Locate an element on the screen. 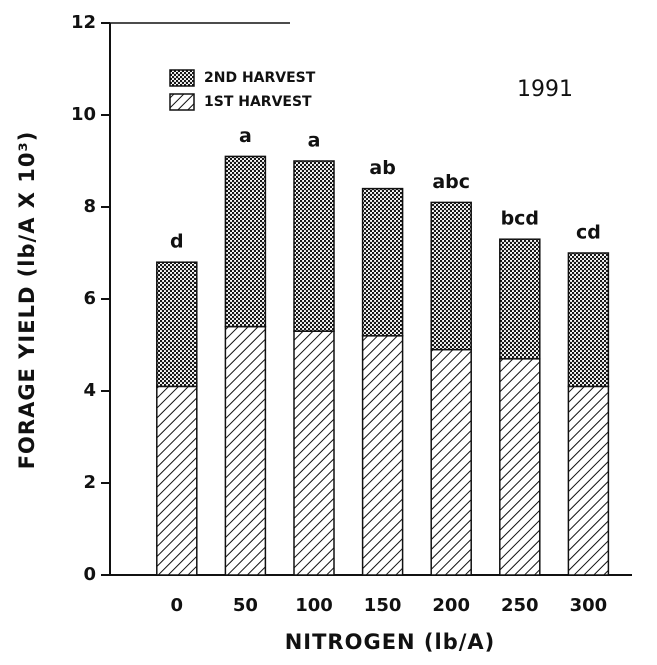 Image resolution: width=657 pixels, height=665 pixels. x-tick-label: 100 is located at coordinates (314, 605).